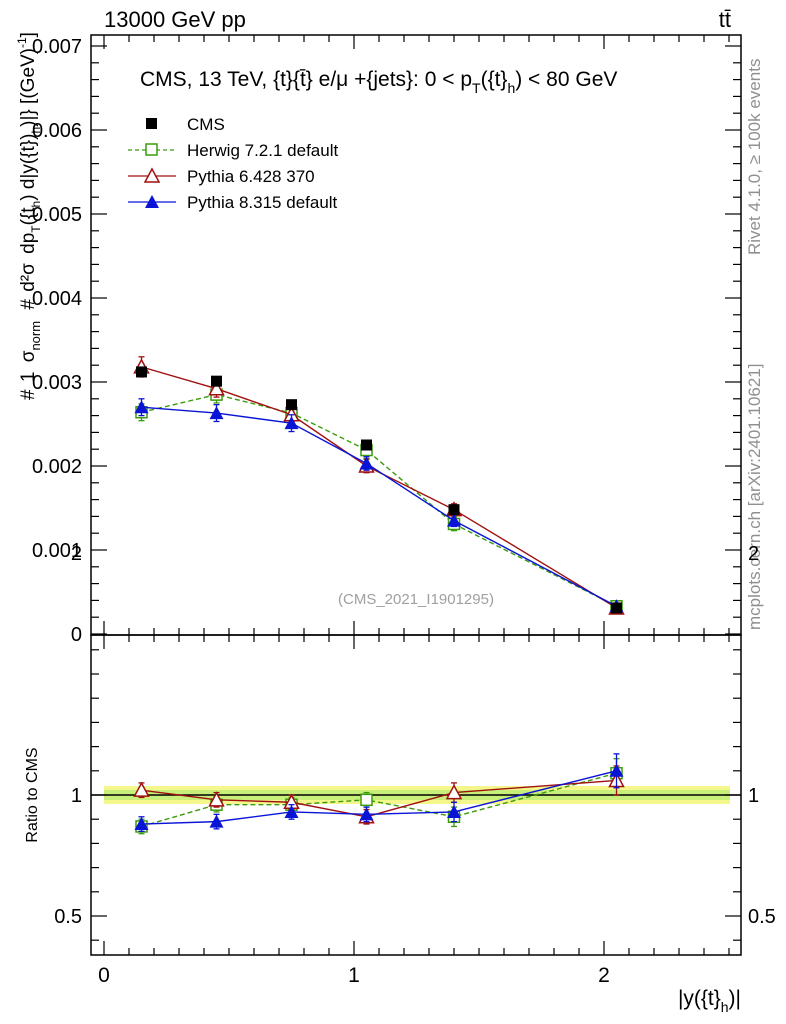 This screenshot has height=1024, width=786. What do you see at coordinates (28, 304) in the screenshot?
I see `ylabel-hash2: #` at bounding box center [28, 304].